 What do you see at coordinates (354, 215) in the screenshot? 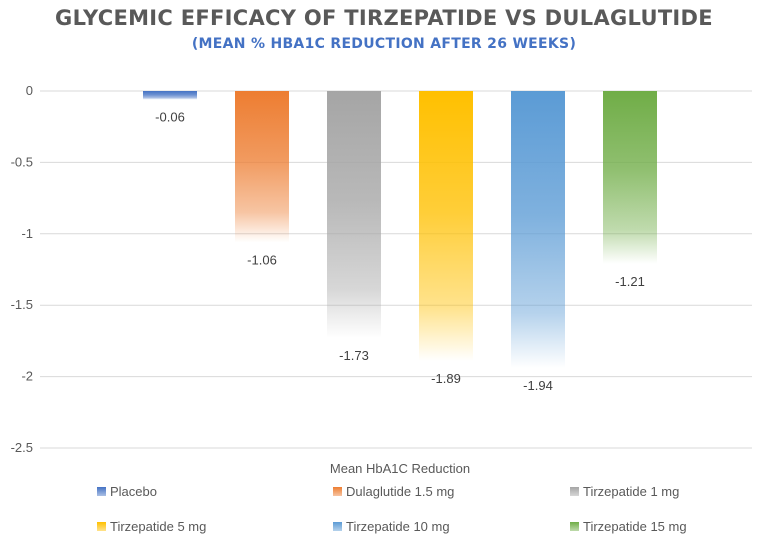
I see `bar-tirzepatide-1-mg` at bounding box center [354, 215].